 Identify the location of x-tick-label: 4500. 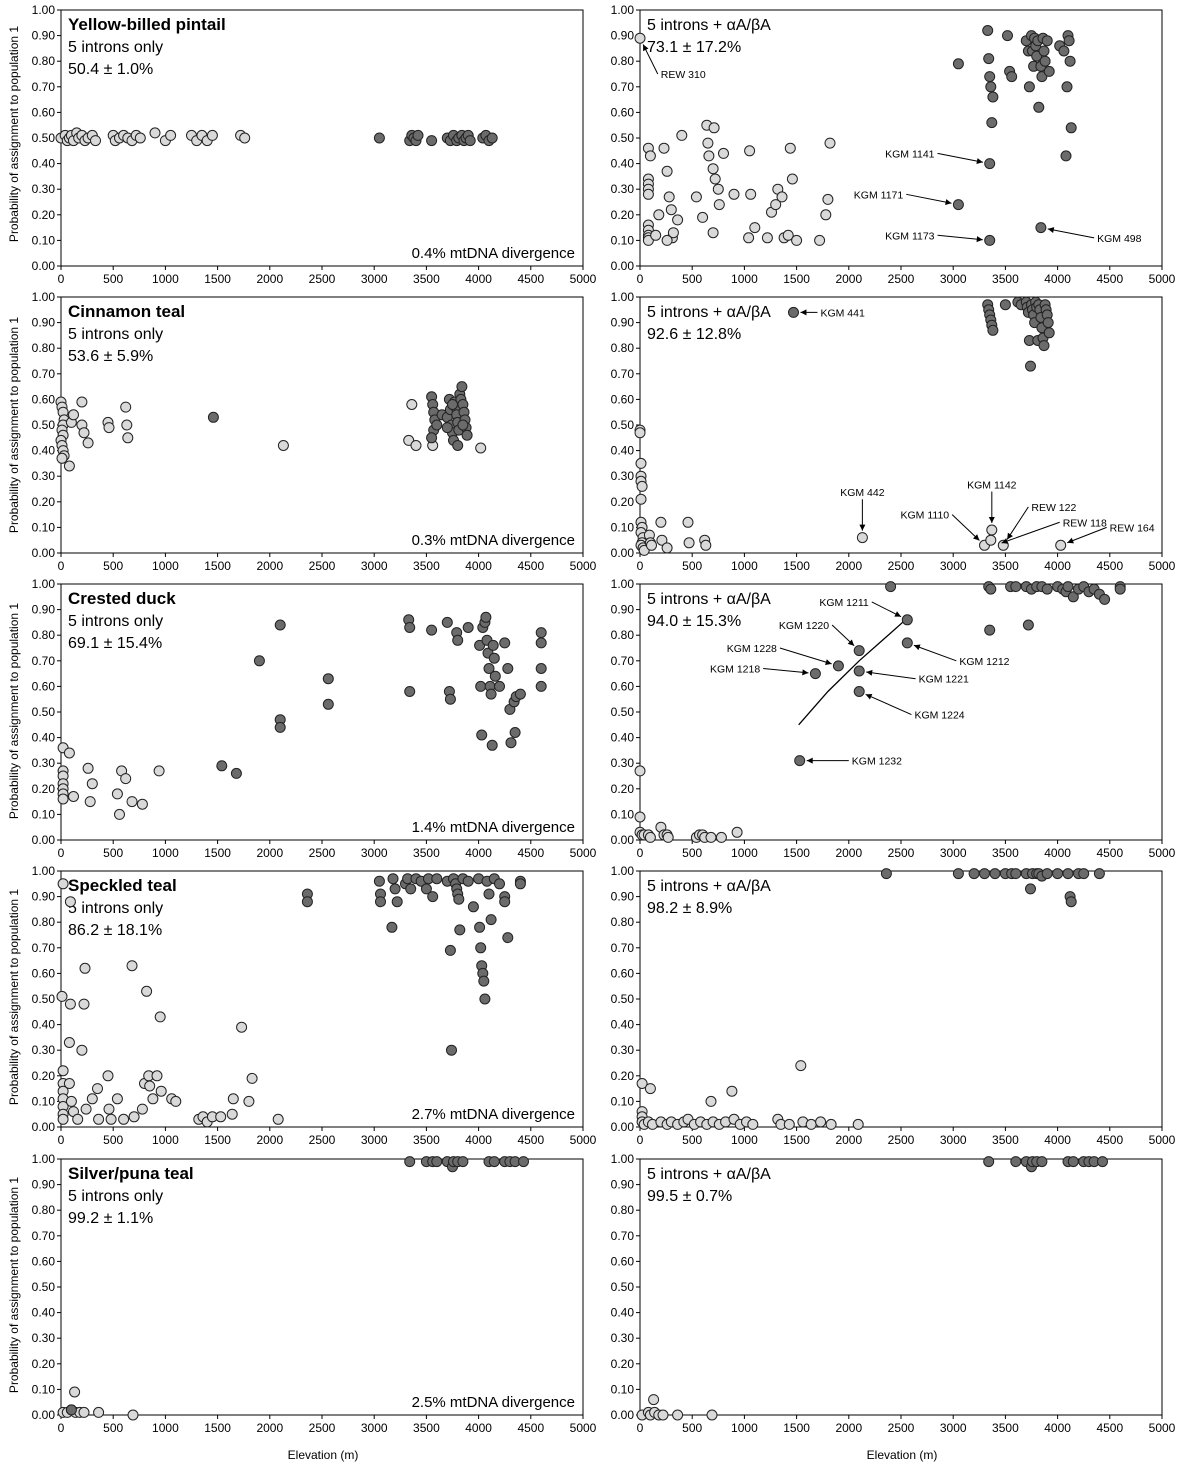
(530, 1140).